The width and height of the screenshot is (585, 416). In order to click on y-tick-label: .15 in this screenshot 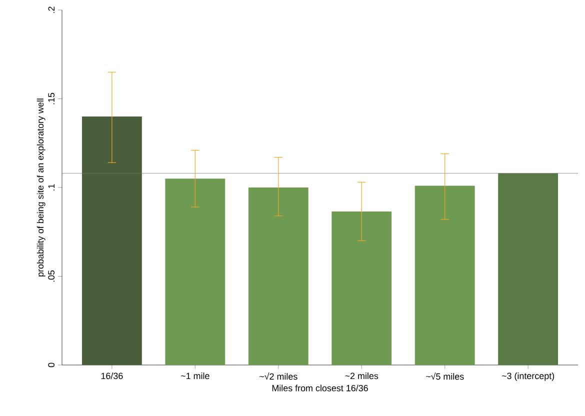, I will do `click(51, 98)`.